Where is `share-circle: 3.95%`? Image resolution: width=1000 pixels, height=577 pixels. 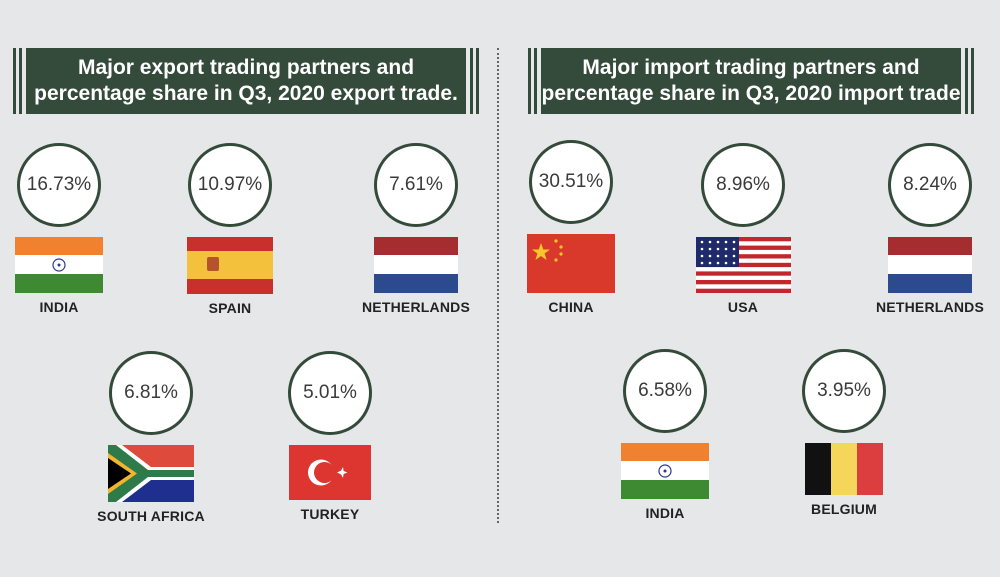
share-circle: 3.95% is located at coordinates (844, 391).